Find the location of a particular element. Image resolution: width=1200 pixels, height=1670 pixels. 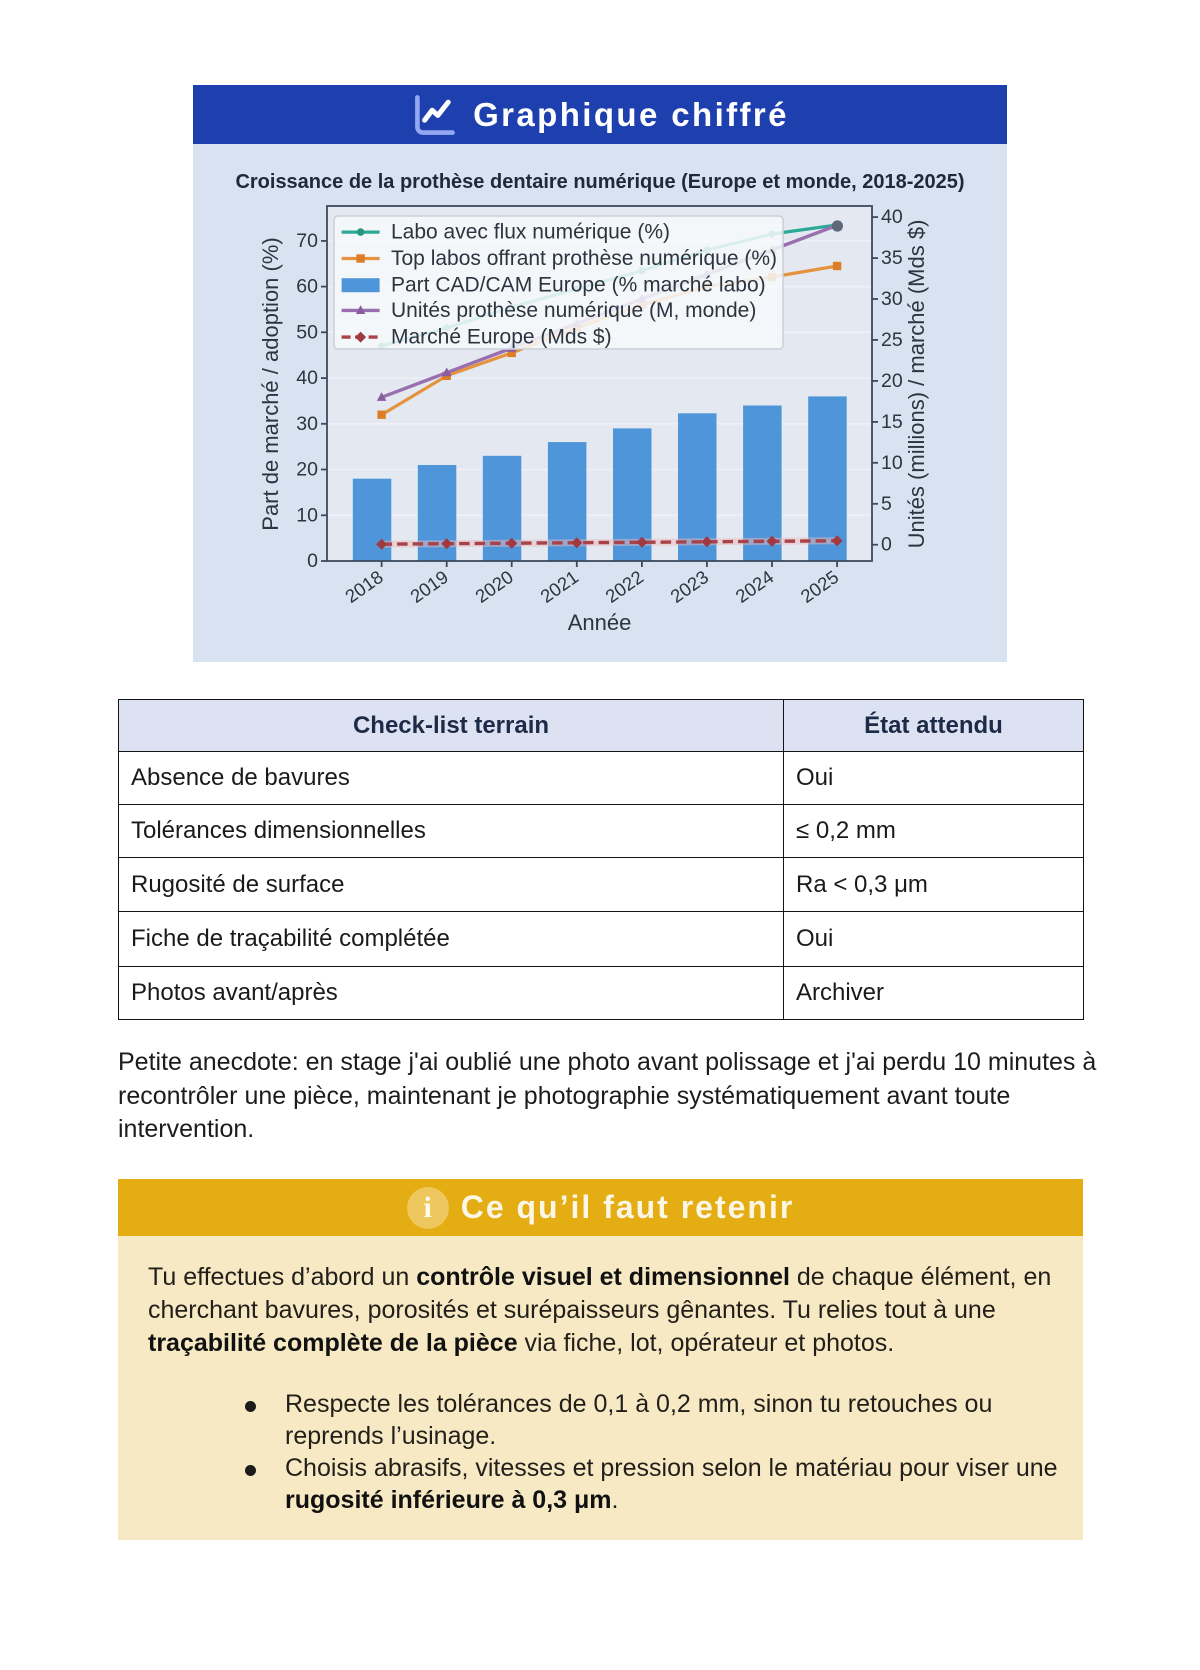

svg-text:Part CAD/CAM Europe (% marché: Part CAD/CAM Europe (% marché labo) is located at coordinates (578, 285).